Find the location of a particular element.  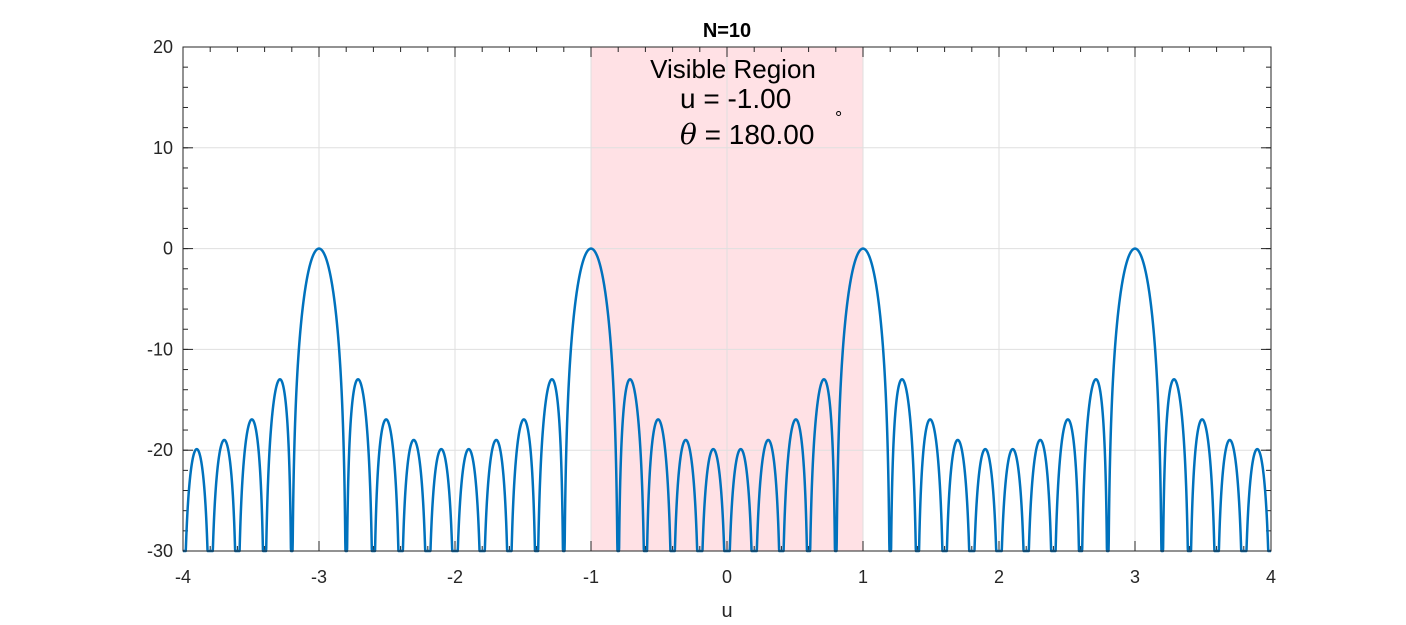

x-tick-label: 2 is located at coordinates (999, 577).